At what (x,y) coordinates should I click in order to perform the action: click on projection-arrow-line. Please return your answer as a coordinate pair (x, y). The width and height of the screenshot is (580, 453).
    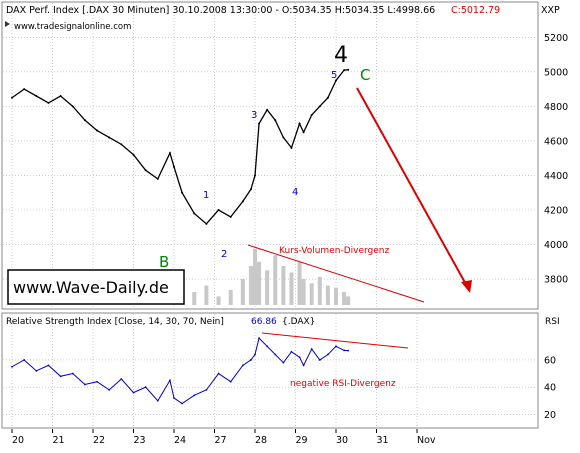
    Looking at the image, I should click on (412, 188).